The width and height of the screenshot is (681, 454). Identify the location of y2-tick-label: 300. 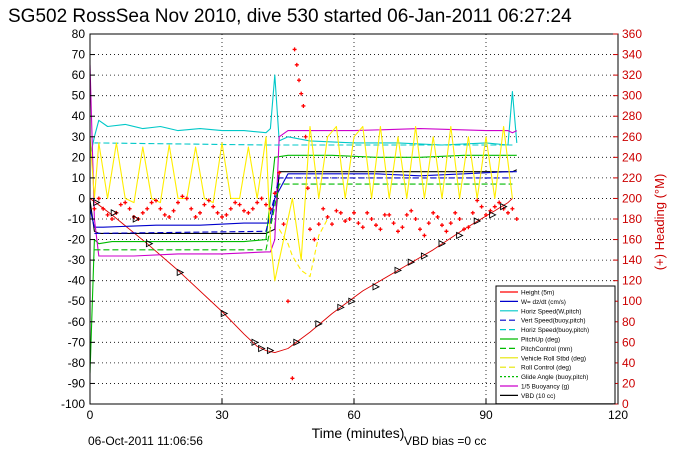
(632, 96).